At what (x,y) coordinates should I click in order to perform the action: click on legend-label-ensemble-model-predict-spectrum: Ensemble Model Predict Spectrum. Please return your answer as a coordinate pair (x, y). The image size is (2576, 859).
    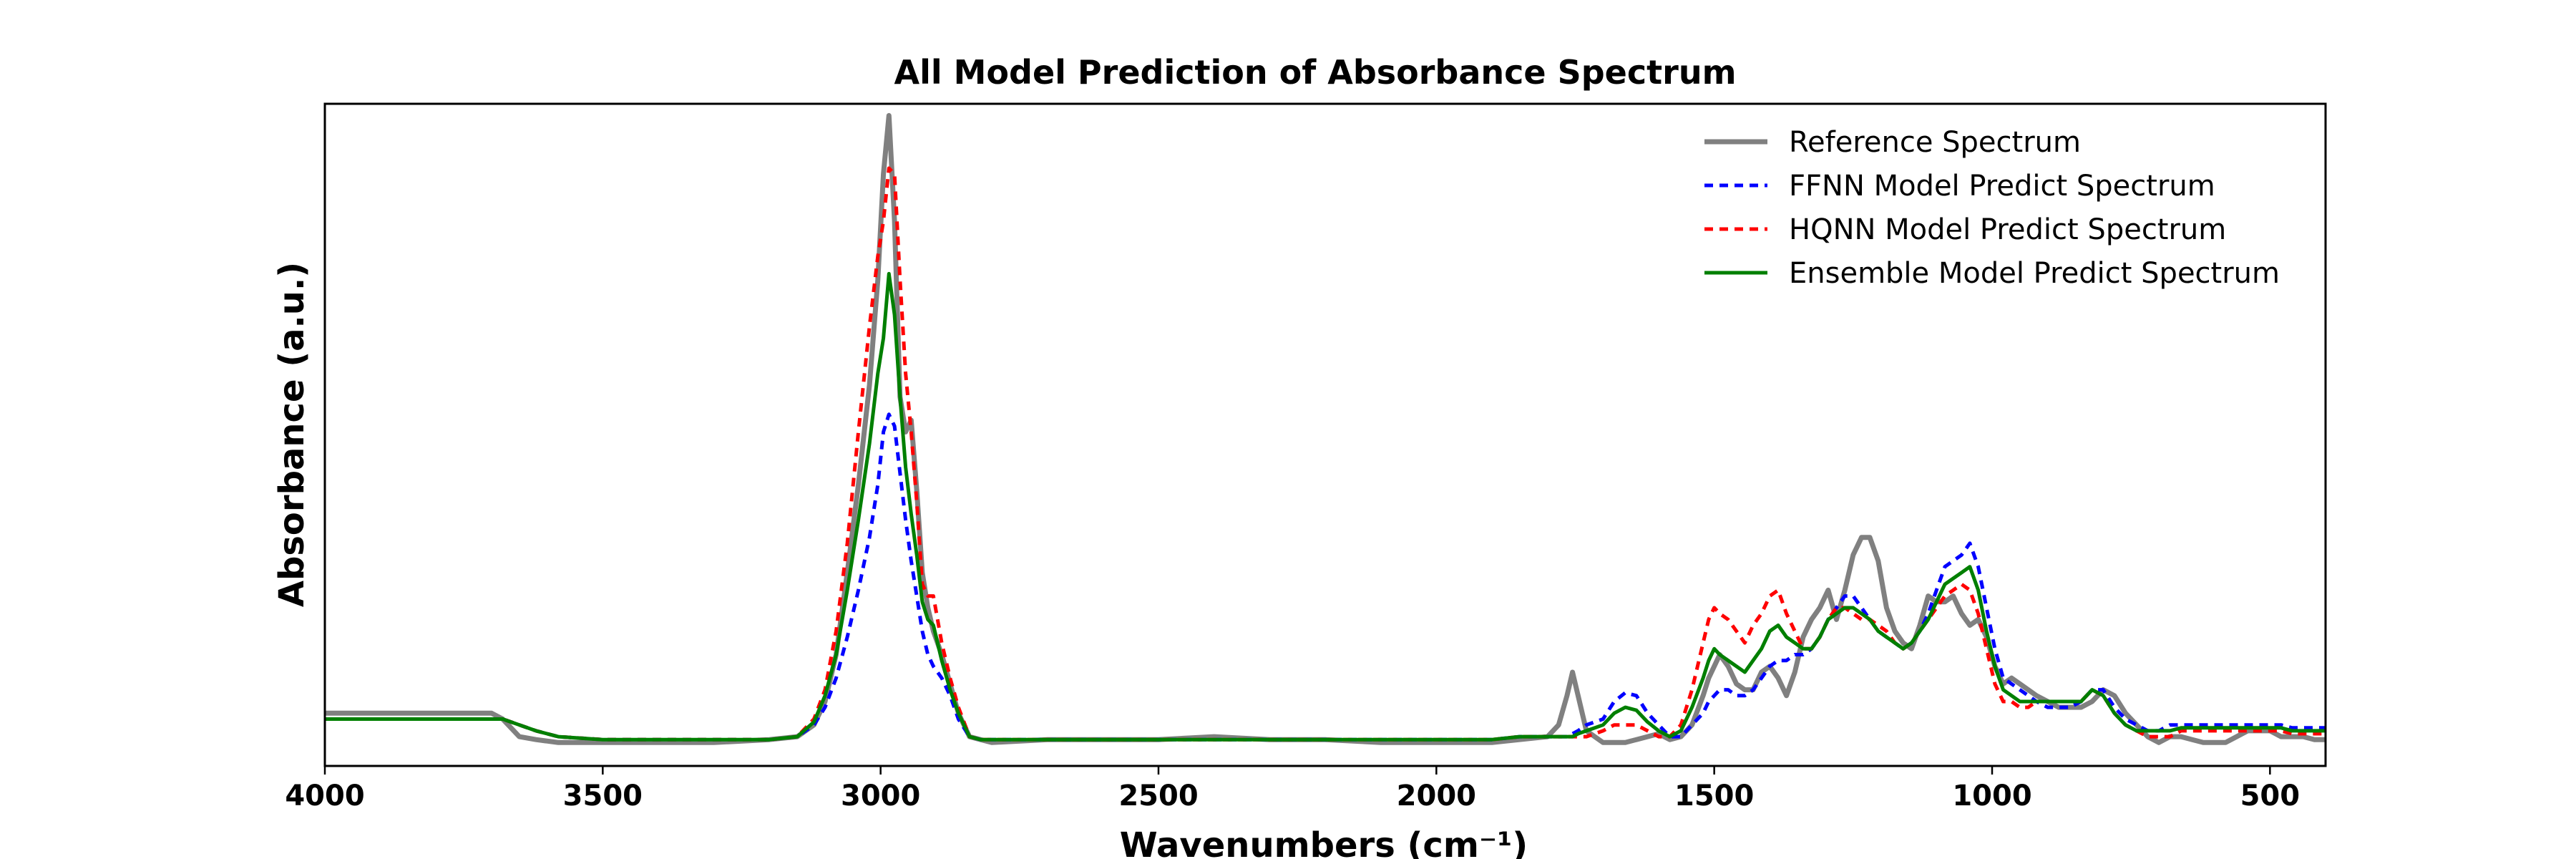
    Looking at the image, I should click on (2034, 273).